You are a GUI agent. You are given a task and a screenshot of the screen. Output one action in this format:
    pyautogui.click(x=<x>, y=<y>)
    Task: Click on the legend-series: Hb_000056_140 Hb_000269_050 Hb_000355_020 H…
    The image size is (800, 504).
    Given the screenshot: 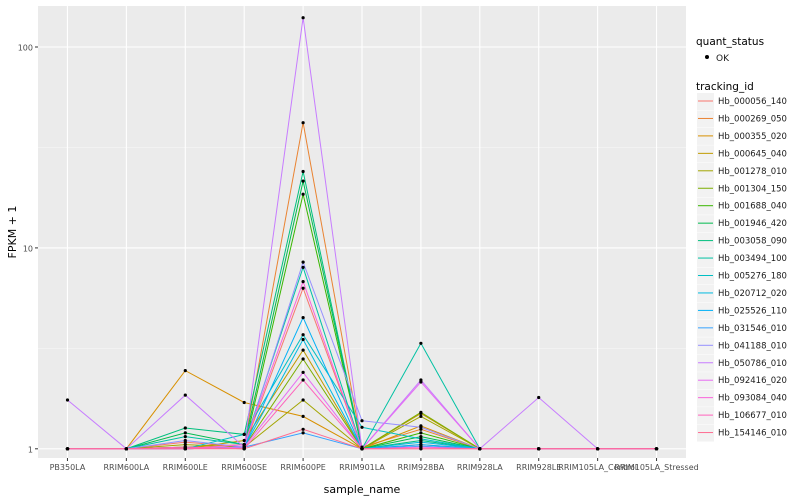 What is the action you would take?
    pyautogui.click(x=742, y=267)
    